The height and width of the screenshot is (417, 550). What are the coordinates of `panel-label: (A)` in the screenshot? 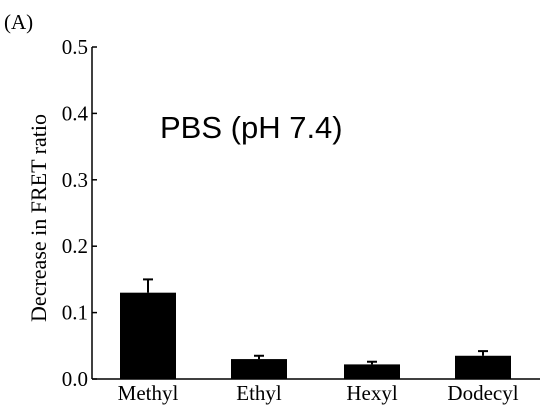 It's located at (18, 22).